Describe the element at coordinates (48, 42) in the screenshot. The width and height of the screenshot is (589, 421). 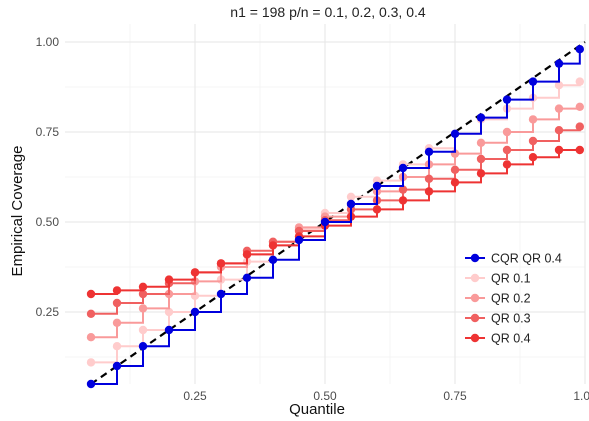
I see `y-tick-label: 1.00` at that location.